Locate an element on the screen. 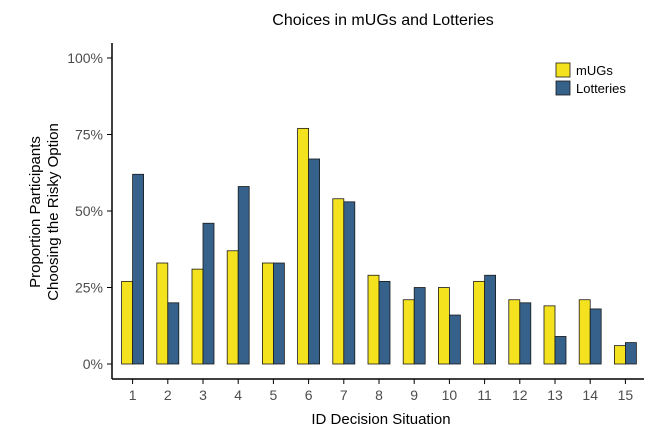 The image size is (645, 428). x-tick-label: 4 is located at coordinates (238, 395).